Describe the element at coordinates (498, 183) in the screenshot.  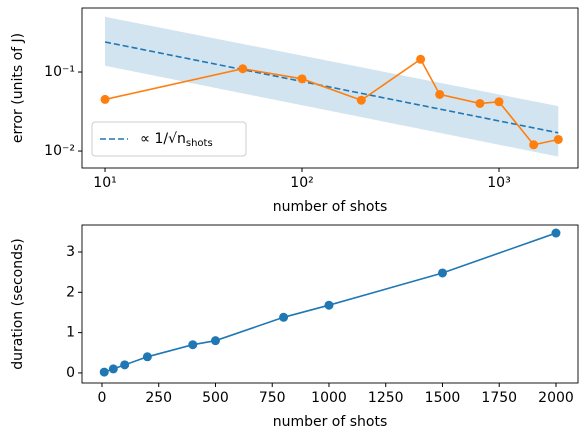
I see `x-tick-label: 10³` at that location.